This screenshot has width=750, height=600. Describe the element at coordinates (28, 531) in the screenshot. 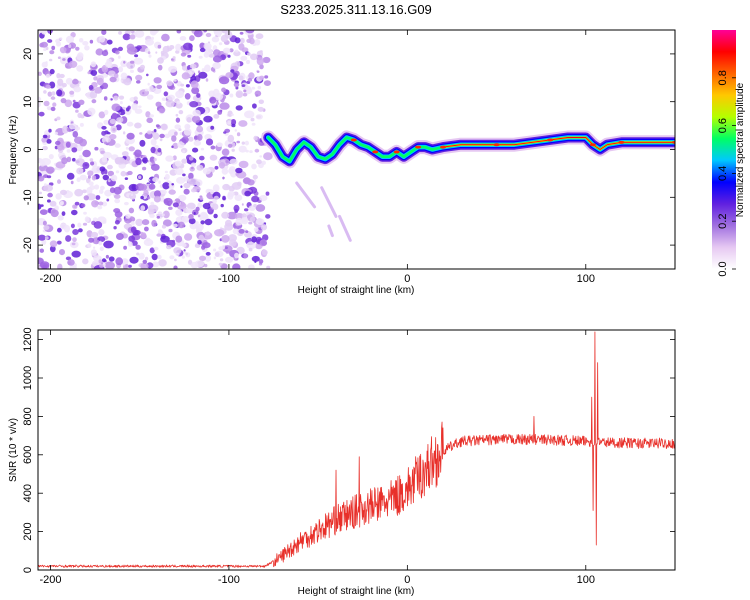

I see `snr-y-tick-label: 200` at that location.